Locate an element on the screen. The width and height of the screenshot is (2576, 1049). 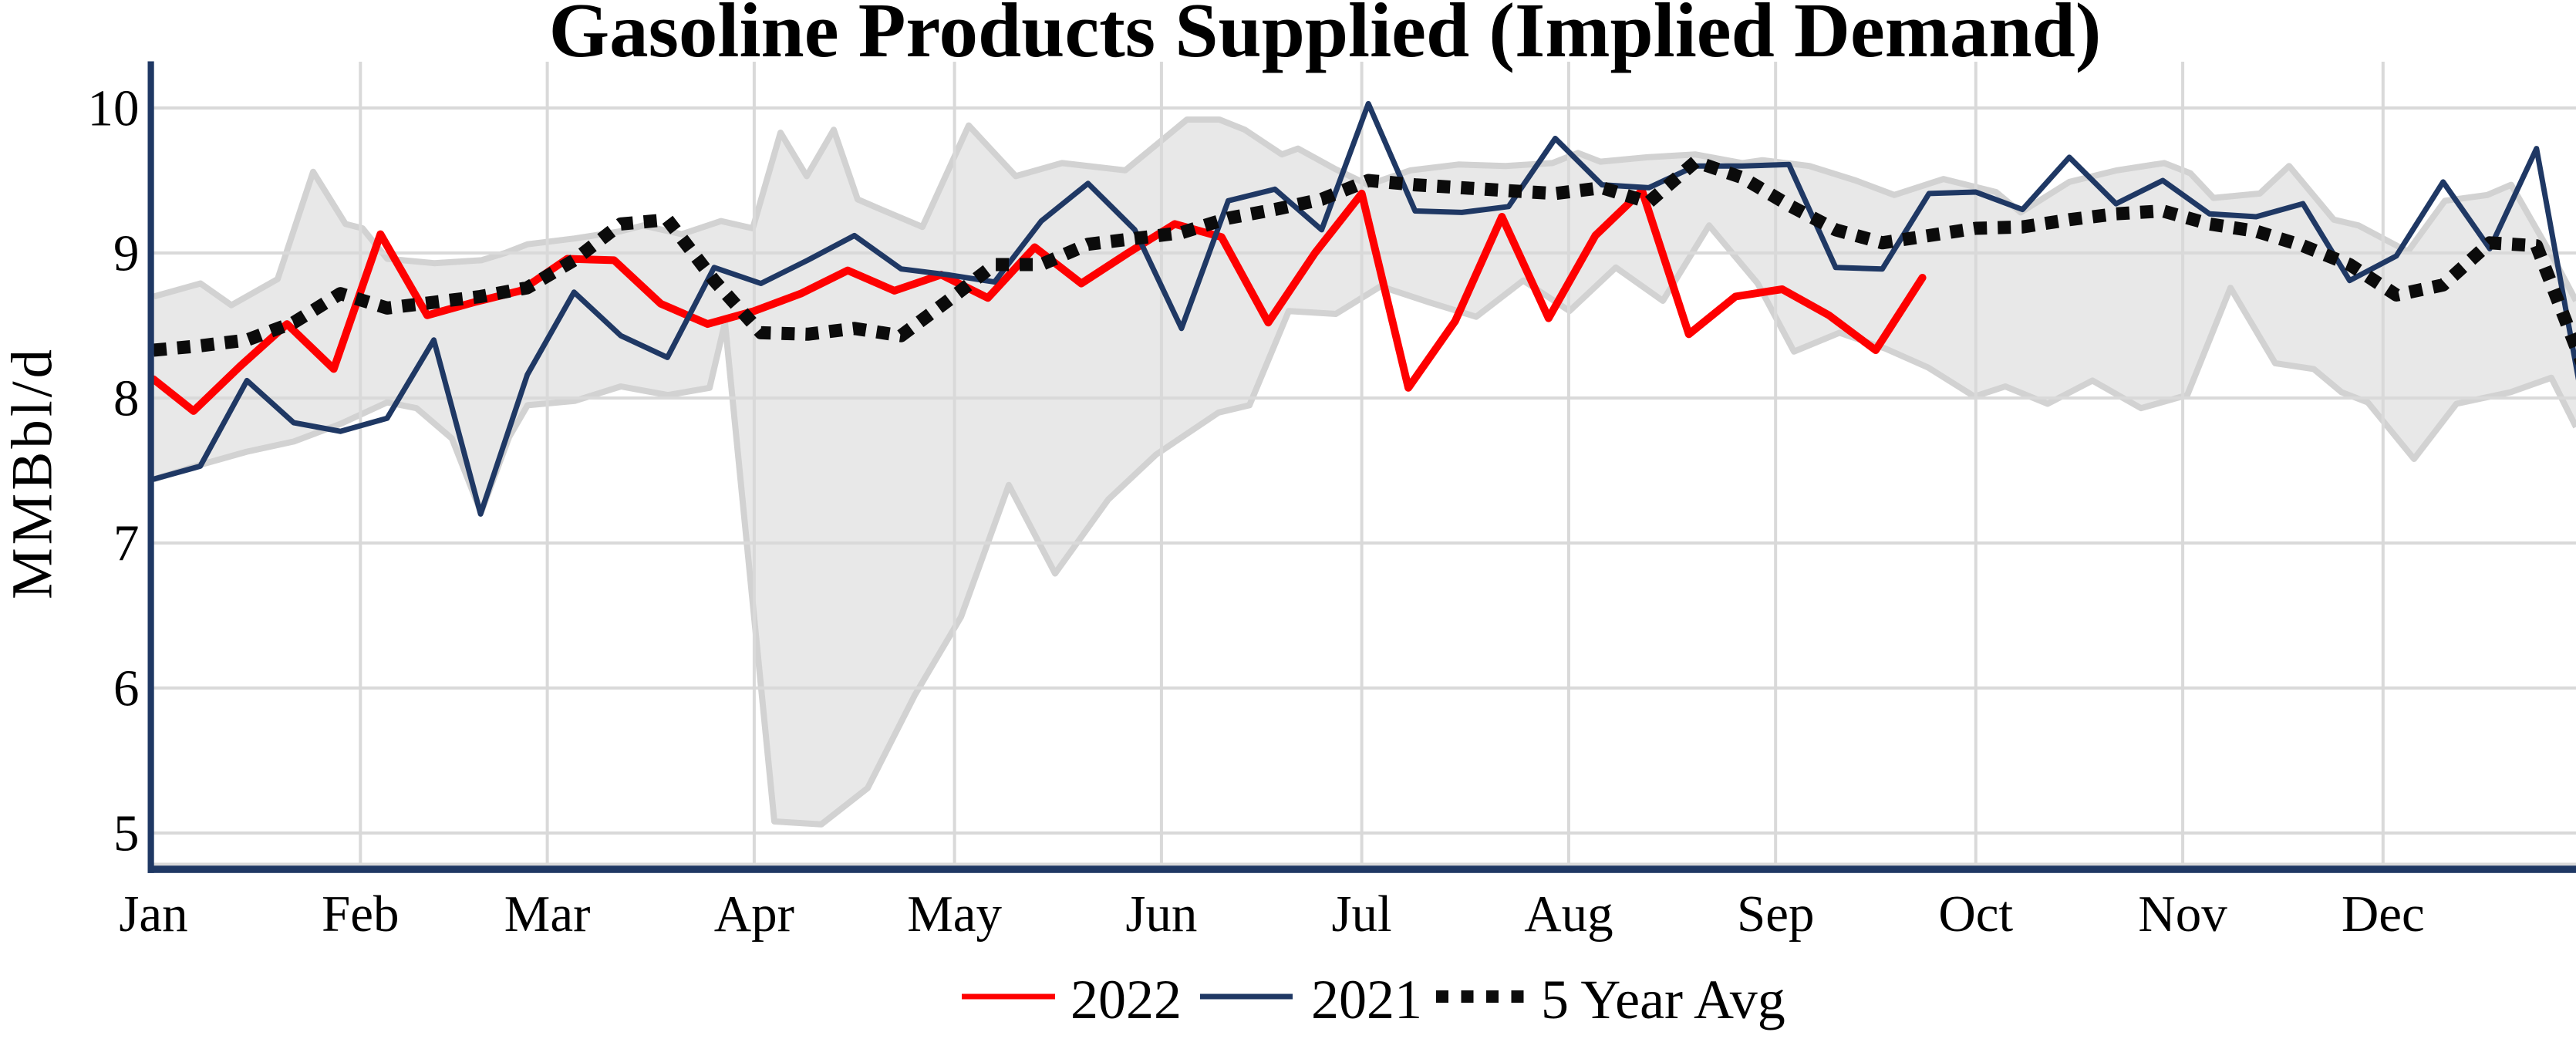
svg-text: Mar is located at coordinates (547, 914).